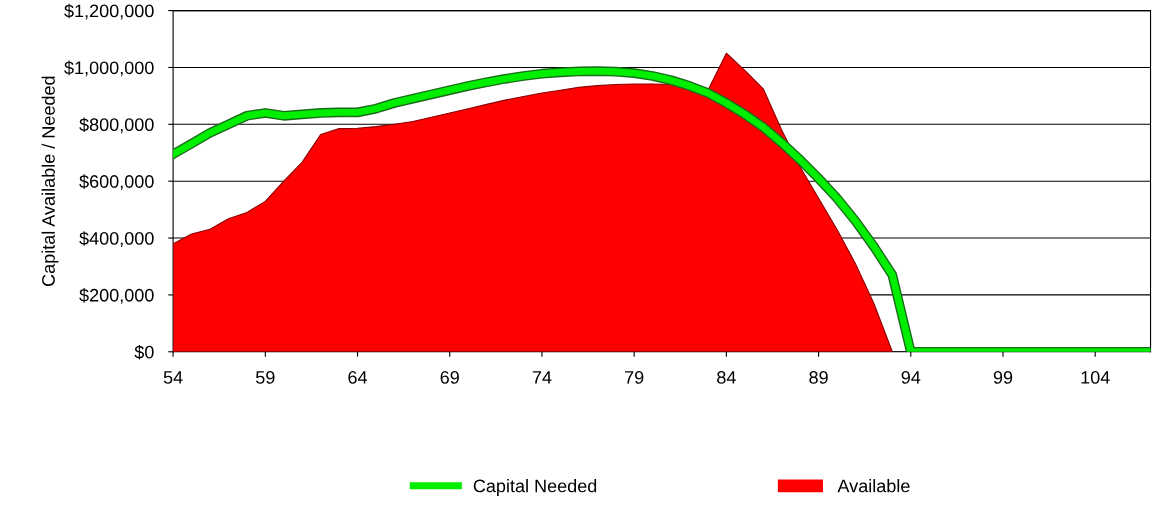 The height and width of the screenshot is (529, 1154). Describe the element at coordinates (116, 296) in the screenshot. I see `y-tick-label: $200,000` at that location.